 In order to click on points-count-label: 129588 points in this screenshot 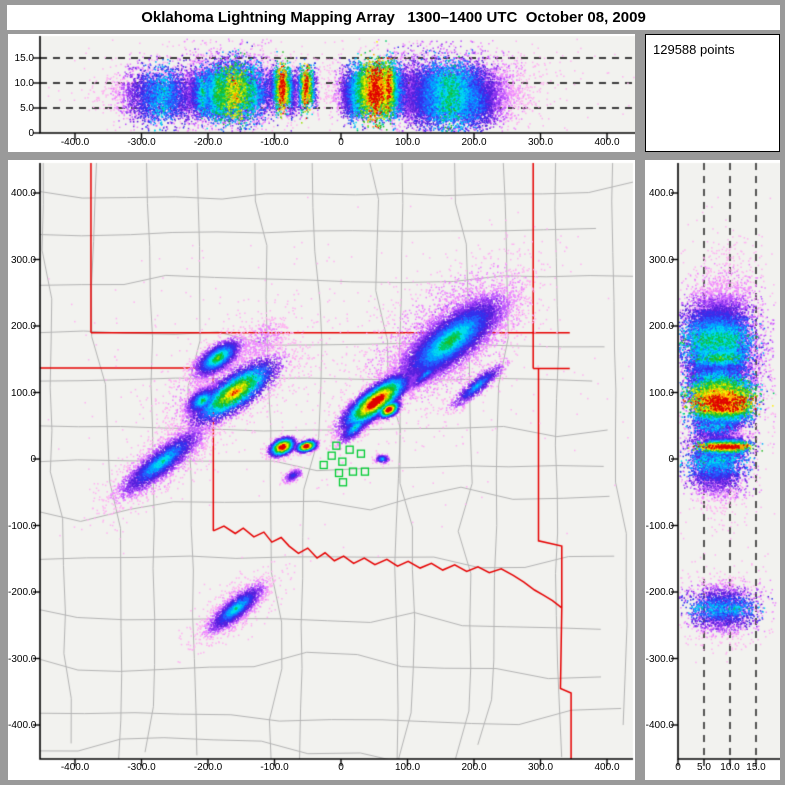, I will do `click(694, 49)`.